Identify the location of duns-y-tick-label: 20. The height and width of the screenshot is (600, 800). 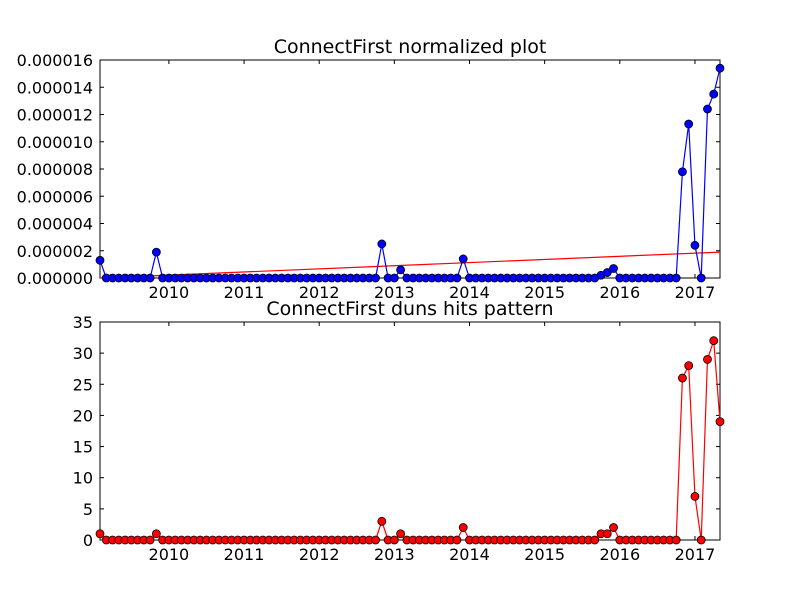
(83, 415).